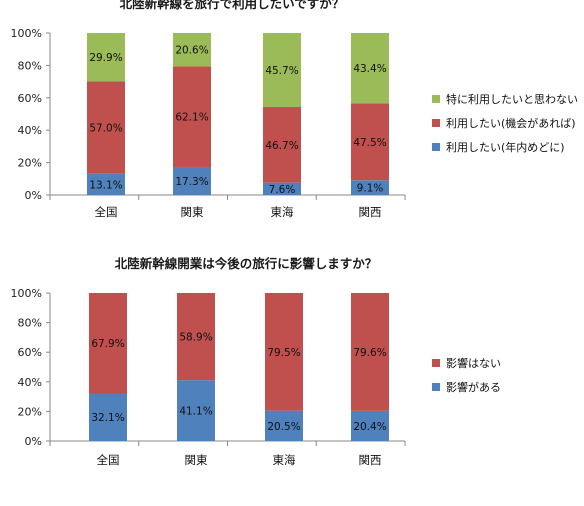 The height and width of the screenshot is (506, 584). I want to click on data-label: 41.1%, so click(195, 412).